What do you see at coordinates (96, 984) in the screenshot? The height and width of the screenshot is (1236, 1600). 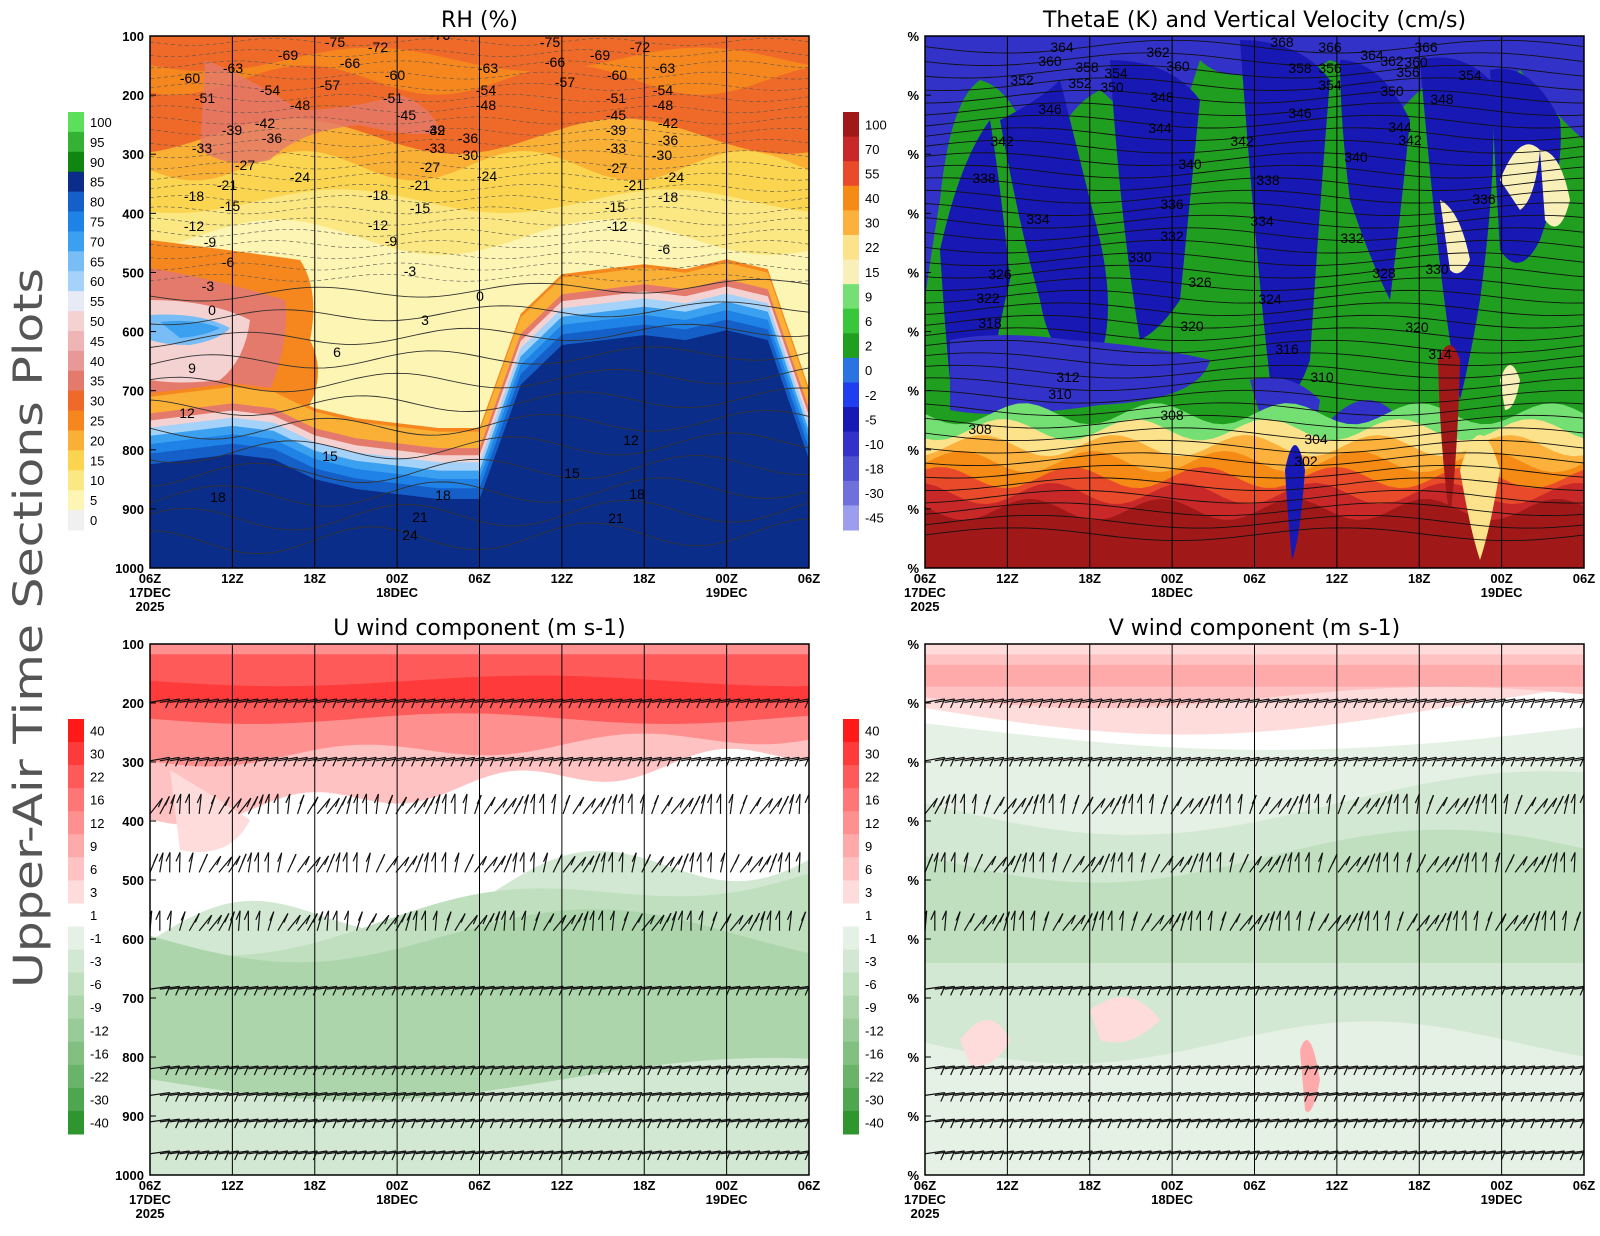 I see `u-colorbar-label: -6` at bounding box center [96, 984].